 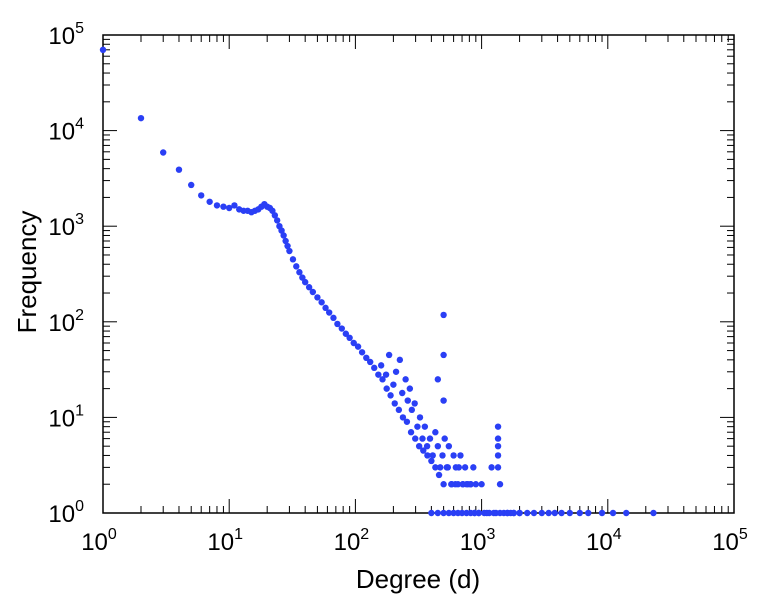 I want to click on x-tick-label: 10⁰, so click(x=99, y=541).